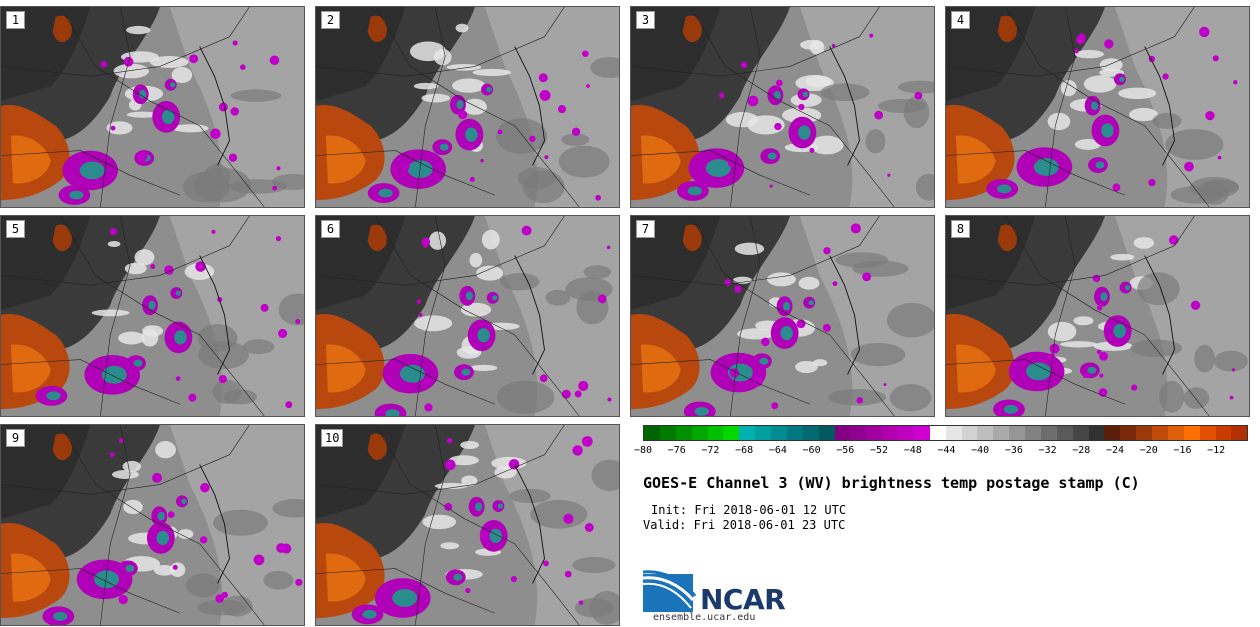 Image resolution: width=1260 pixels, height=627 pixels. I want to click on map-panel: 8, so click(1097, 316).